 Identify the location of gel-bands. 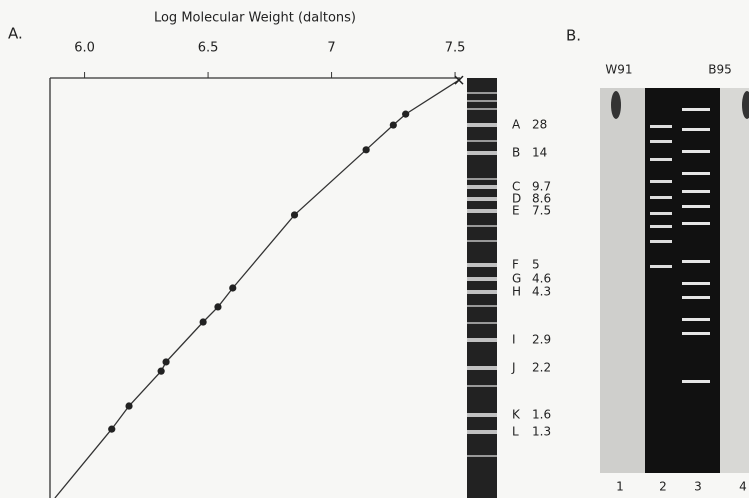
(680, 245).